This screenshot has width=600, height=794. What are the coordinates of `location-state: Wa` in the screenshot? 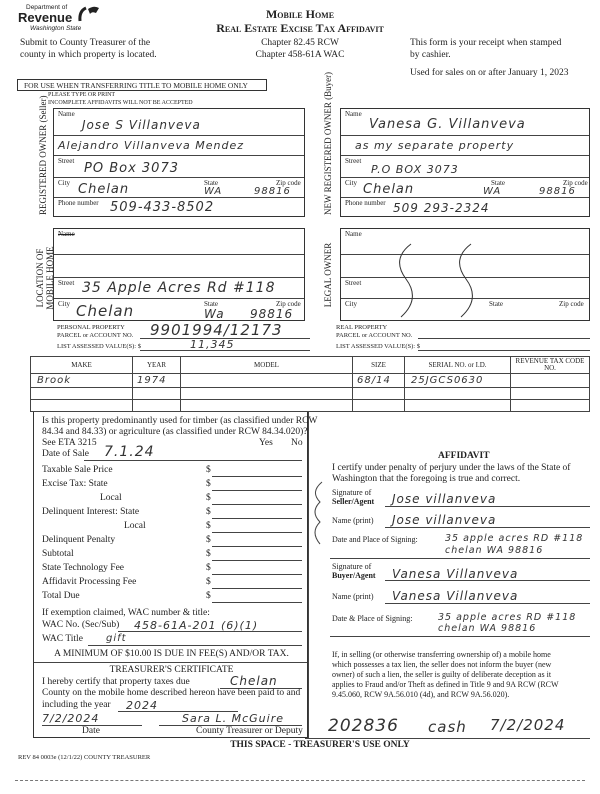 It's located at (214, 314).